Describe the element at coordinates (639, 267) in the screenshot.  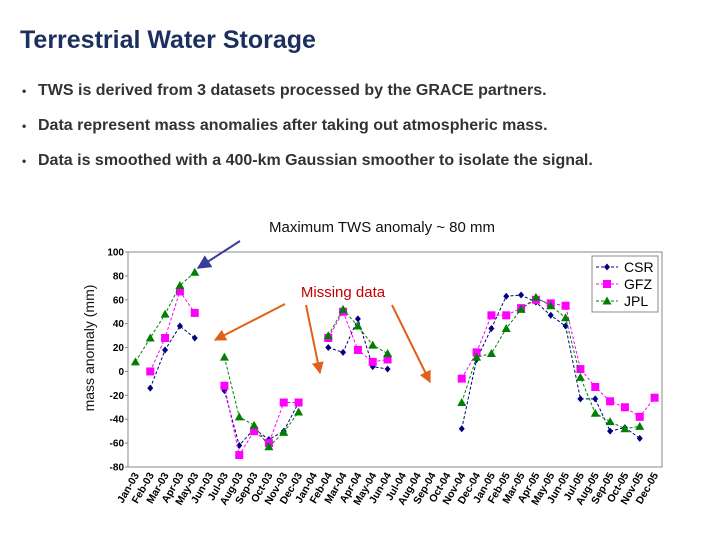
I see `legend-label: CSR` at that location.